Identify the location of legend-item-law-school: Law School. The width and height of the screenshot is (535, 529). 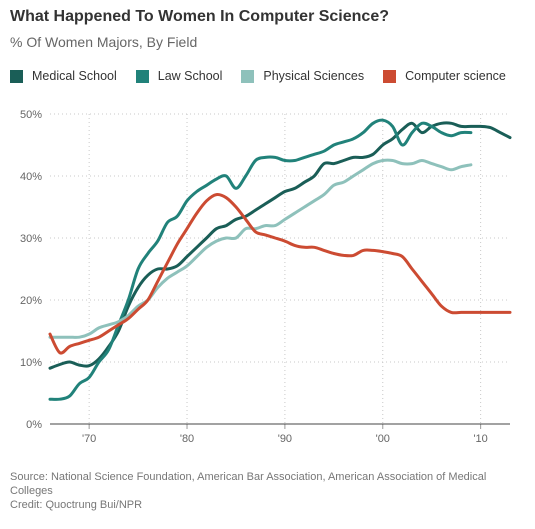
(179, 76).